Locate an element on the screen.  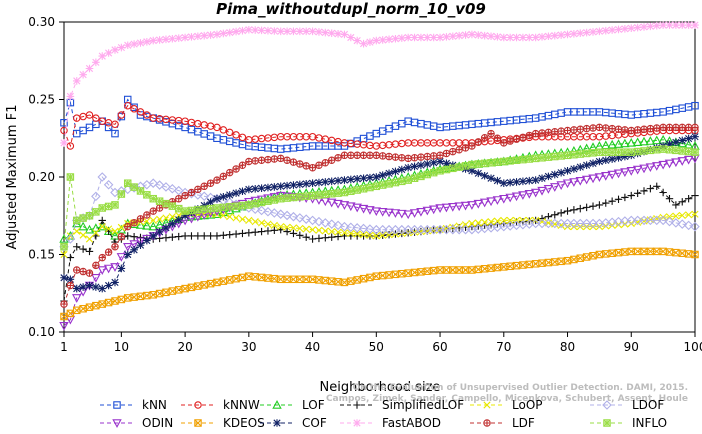
x-tick-label: 1 is located at coordinates (64, 347).